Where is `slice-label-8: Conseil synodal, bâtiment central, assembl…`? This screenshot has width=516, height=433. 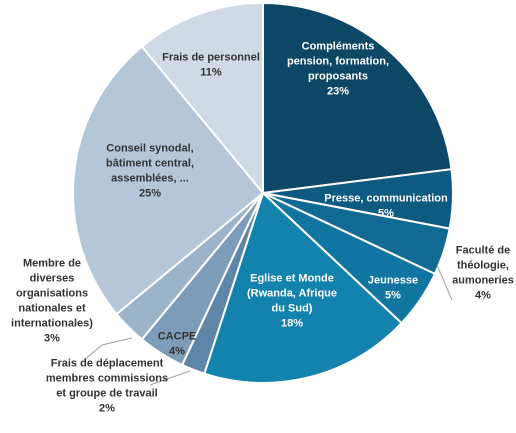
slice-label-8: Conseil synodal, bâtiment central, assembl… is located at coordinates (150, 171).